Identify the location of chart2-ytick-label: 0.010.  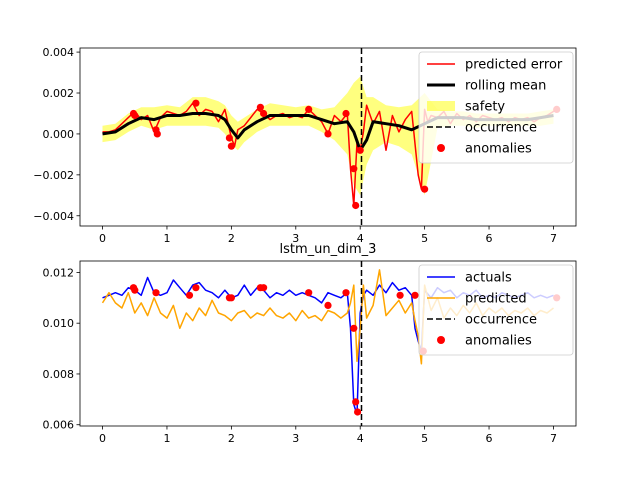
(59, 323).